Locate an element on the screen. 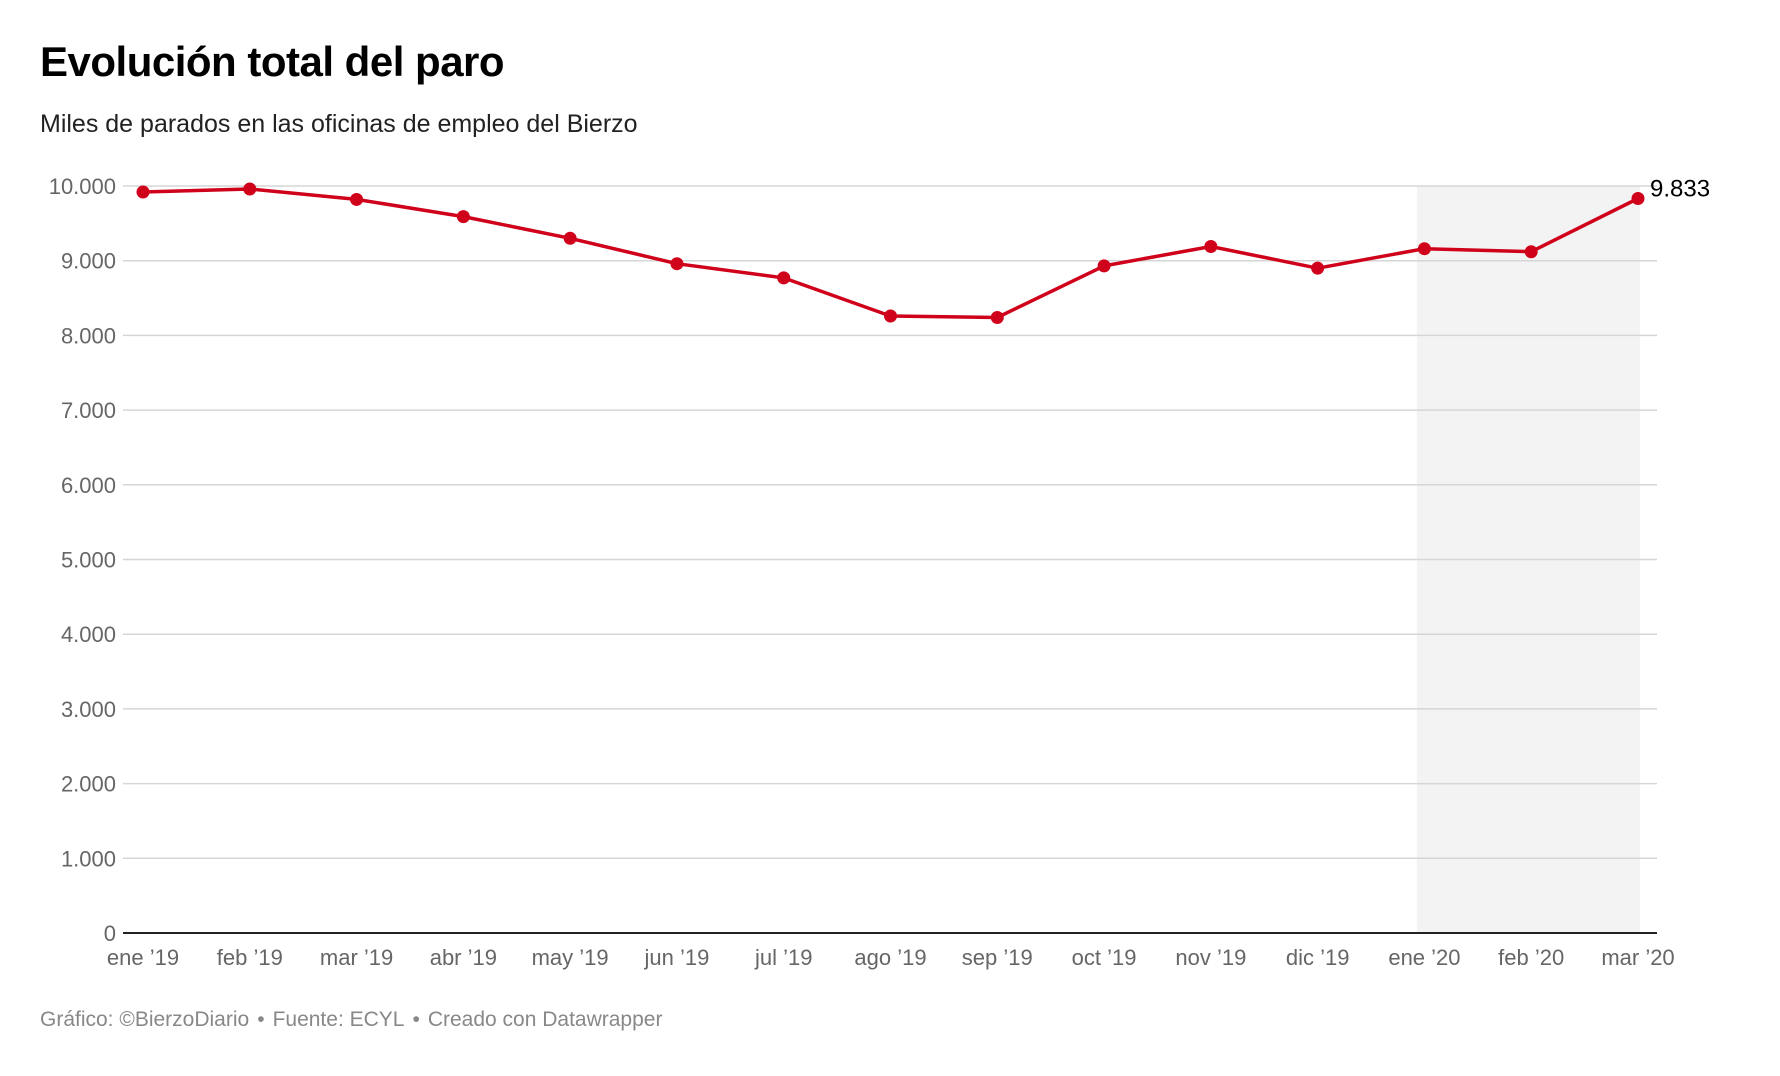 The height and width of the screenshot is (1076, 1780). series-line is located at coordinates (890, 253).